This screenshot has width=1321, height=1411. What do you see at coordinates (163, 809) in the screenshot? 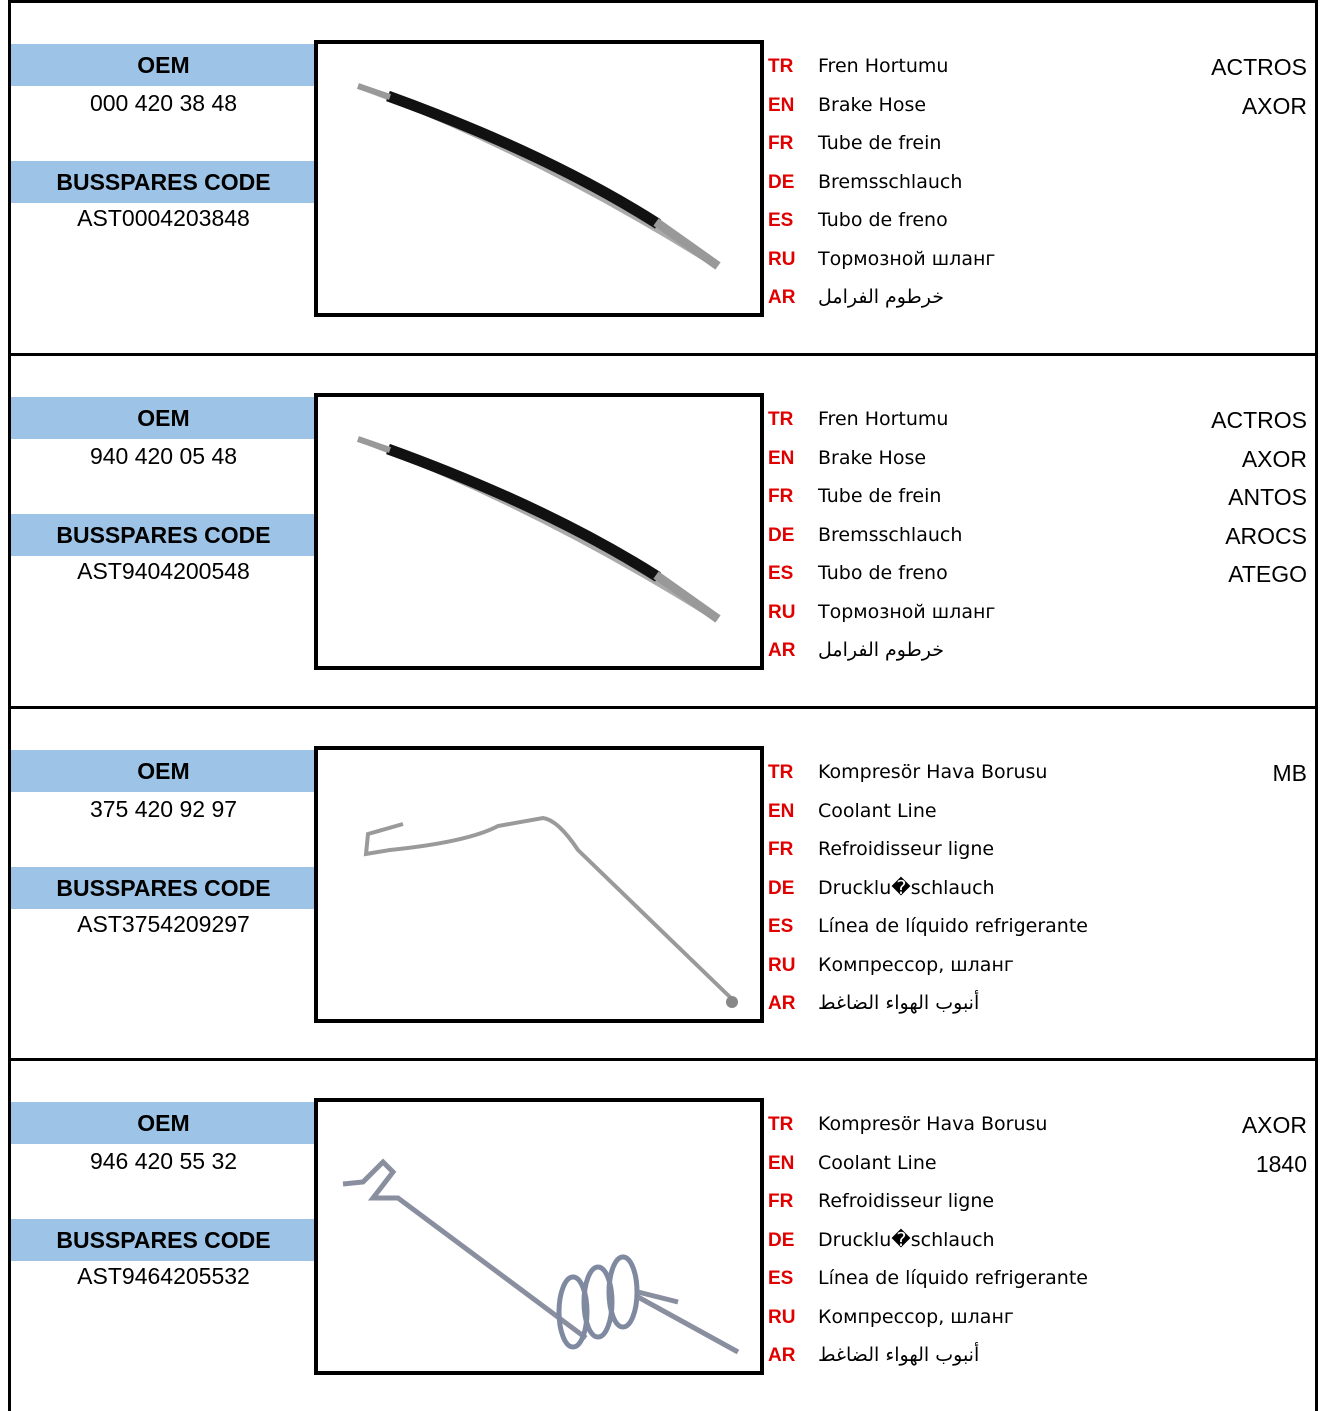
I see `oem-number: 375 420 92 97` at bounding box center [163, 809].